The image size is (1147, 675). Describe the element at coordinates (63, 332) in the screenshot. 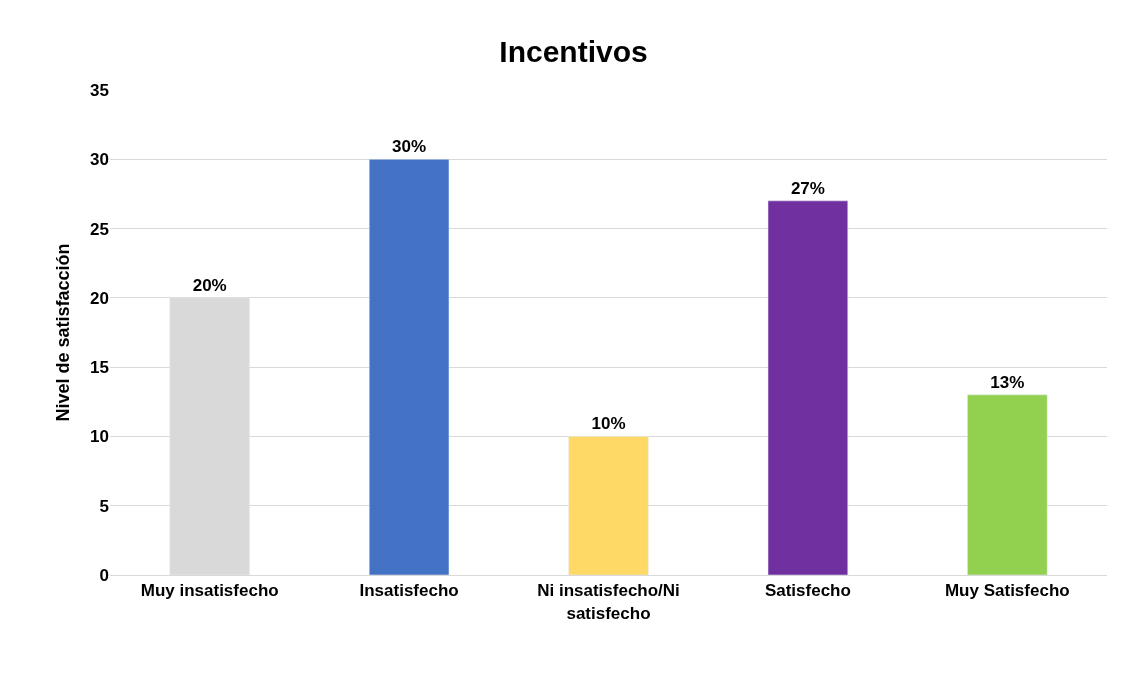

I see `y-axis-title: Nivel de satisfacción` at that location.